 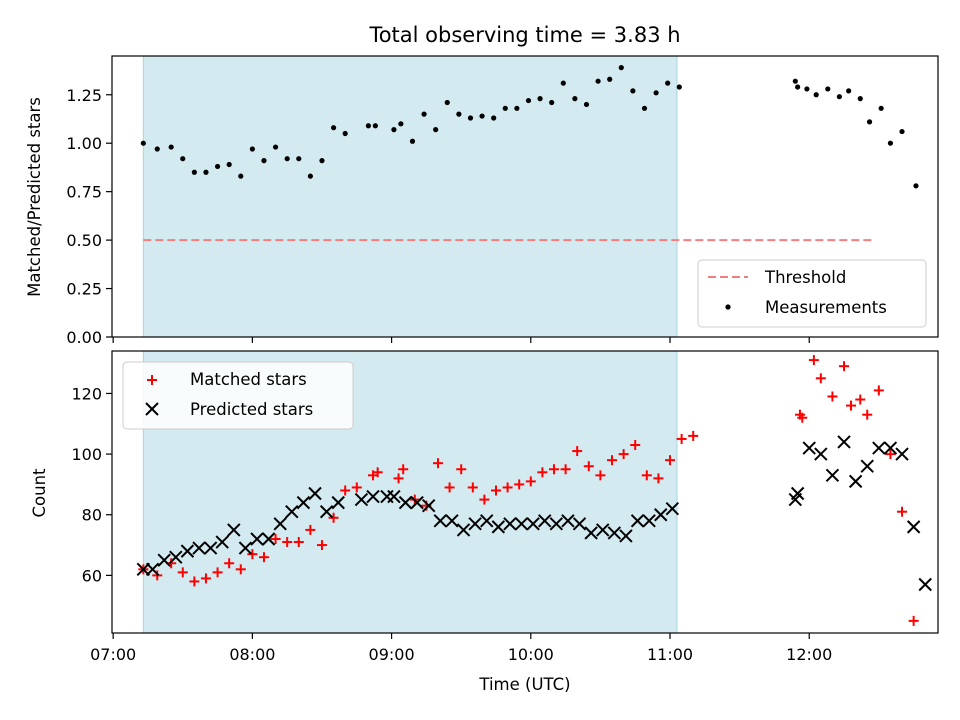 What do you see at coordinates (805, 277) in the screenshot?
I see `legend-threshold-label: Threshold` at bounding box center [805, 277].